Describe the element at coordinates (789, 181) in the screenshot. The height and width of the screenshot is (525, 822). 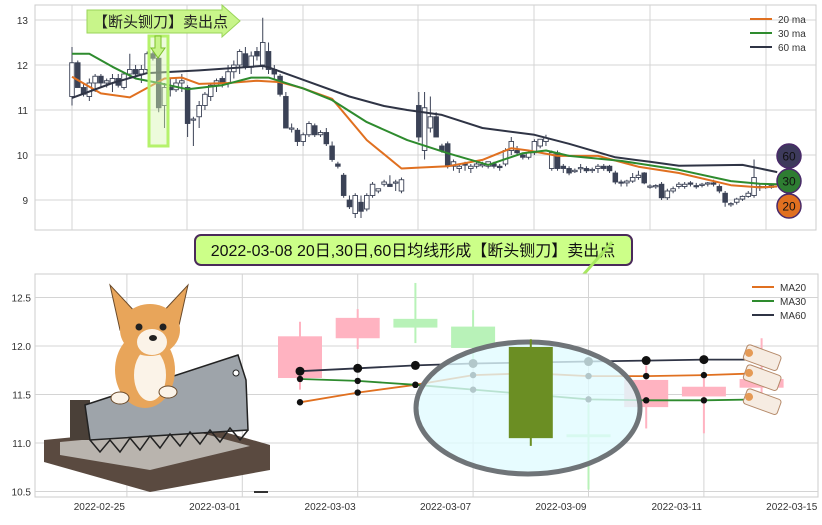
I see `ma-end-badges: 60 30 20` at that location.